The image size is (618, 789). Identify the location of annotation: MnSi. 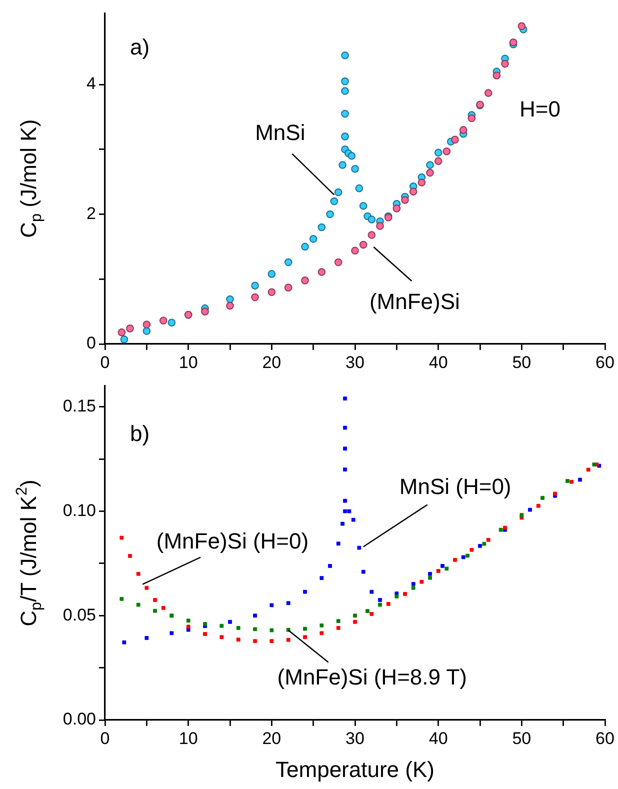
(280, 132).